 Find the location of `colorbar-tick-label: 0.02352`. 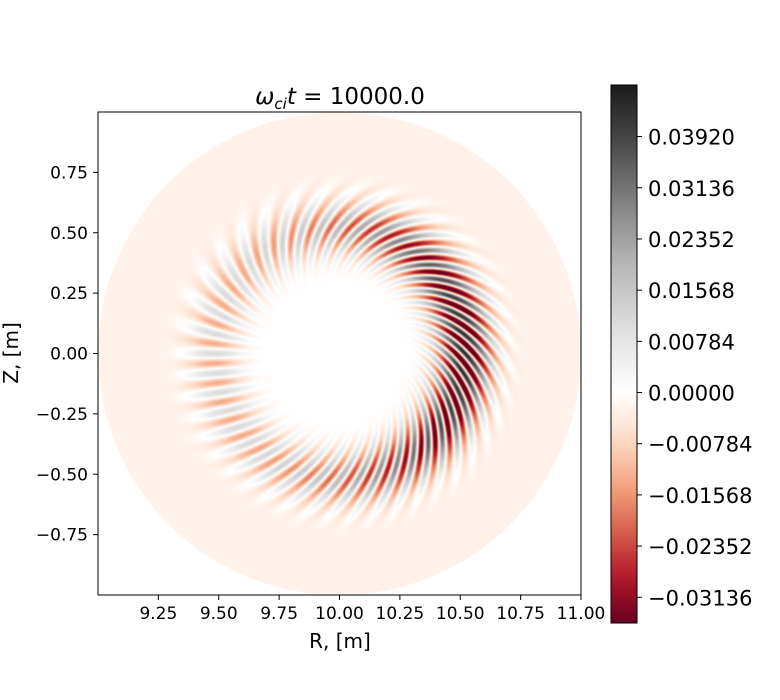

colorbar-tick-label: 0.02352 is located at coordinates (691, 240).